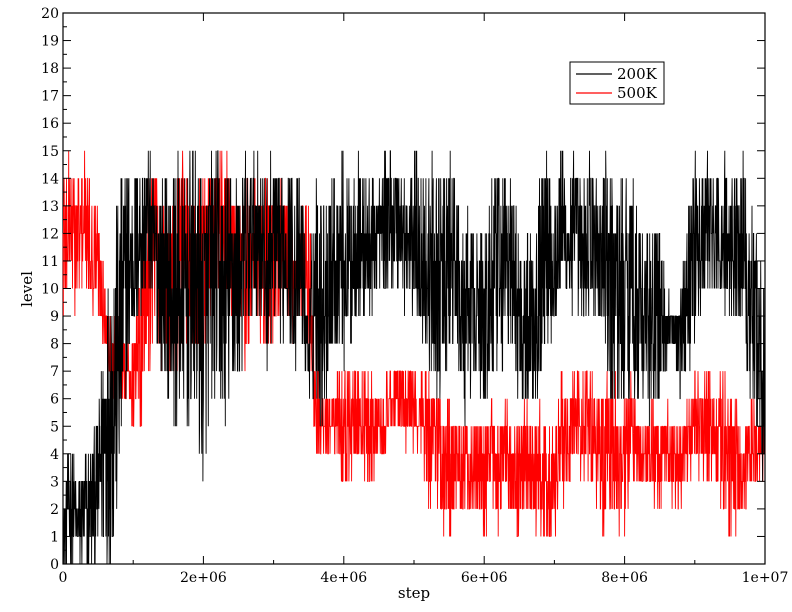 The image size is (792, 612). Describe the element at coordinates (54, 510) in the screenshot. I see `y-tick-label: 2` at that location.